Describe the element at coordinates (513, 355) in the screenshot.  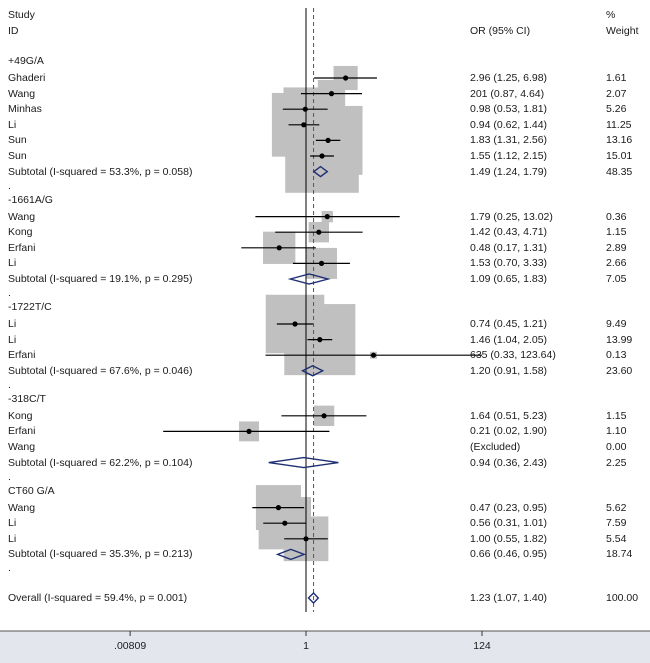
I see `study-ci: 635 (0.33, 123.64)` at that location.